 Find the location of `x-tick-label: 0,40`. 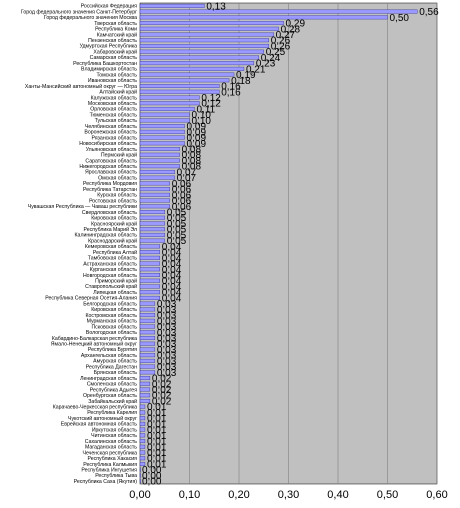

x-tick-label: 0,40 is located at coordinates (337, 495).